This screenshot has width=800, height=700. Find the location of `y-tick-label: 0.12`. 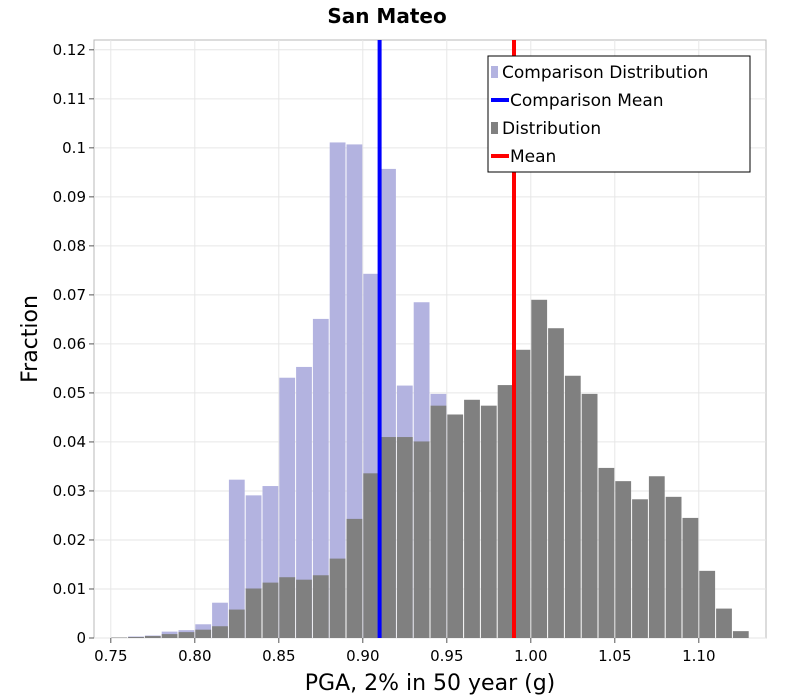

y-tick-label: 0.12 is located at coordinates (69, 50).